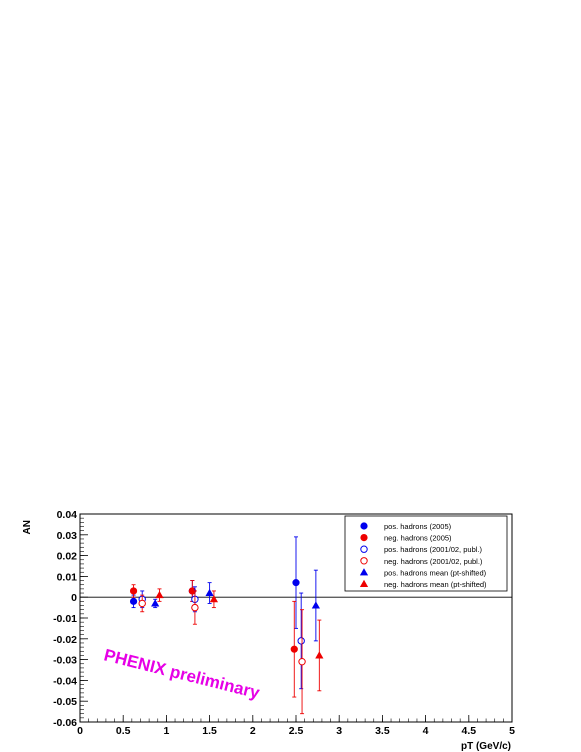  Describe the element at coordinates (67, 536) in the screenshot. I see `y-tick-label: 0.03` at that location.